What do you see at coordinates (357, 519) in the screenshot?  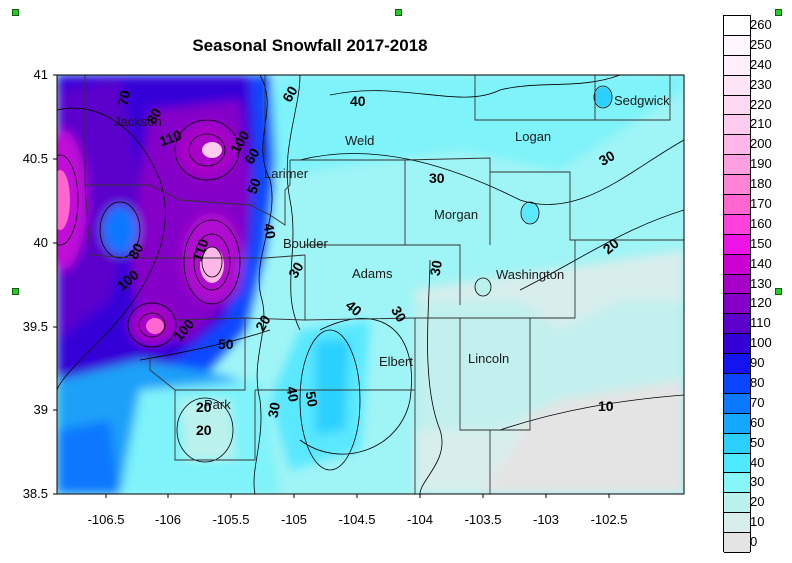 I see `x-tick-label: -104.5` at bounding box center [357, 519].